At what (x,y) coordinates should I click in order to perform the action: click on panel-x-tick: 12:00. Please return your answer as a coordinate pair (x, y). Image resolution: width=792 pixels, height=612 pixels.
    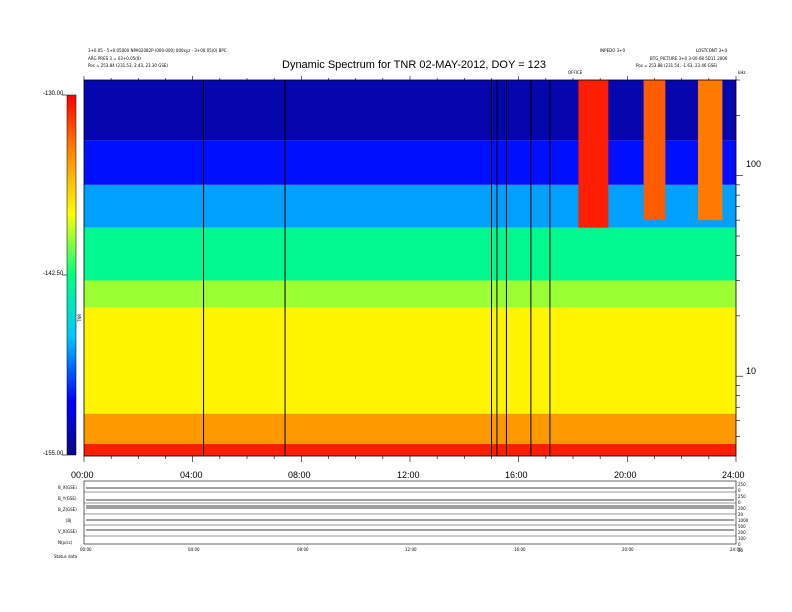
    Looking at the image, I should click on (411, 549).